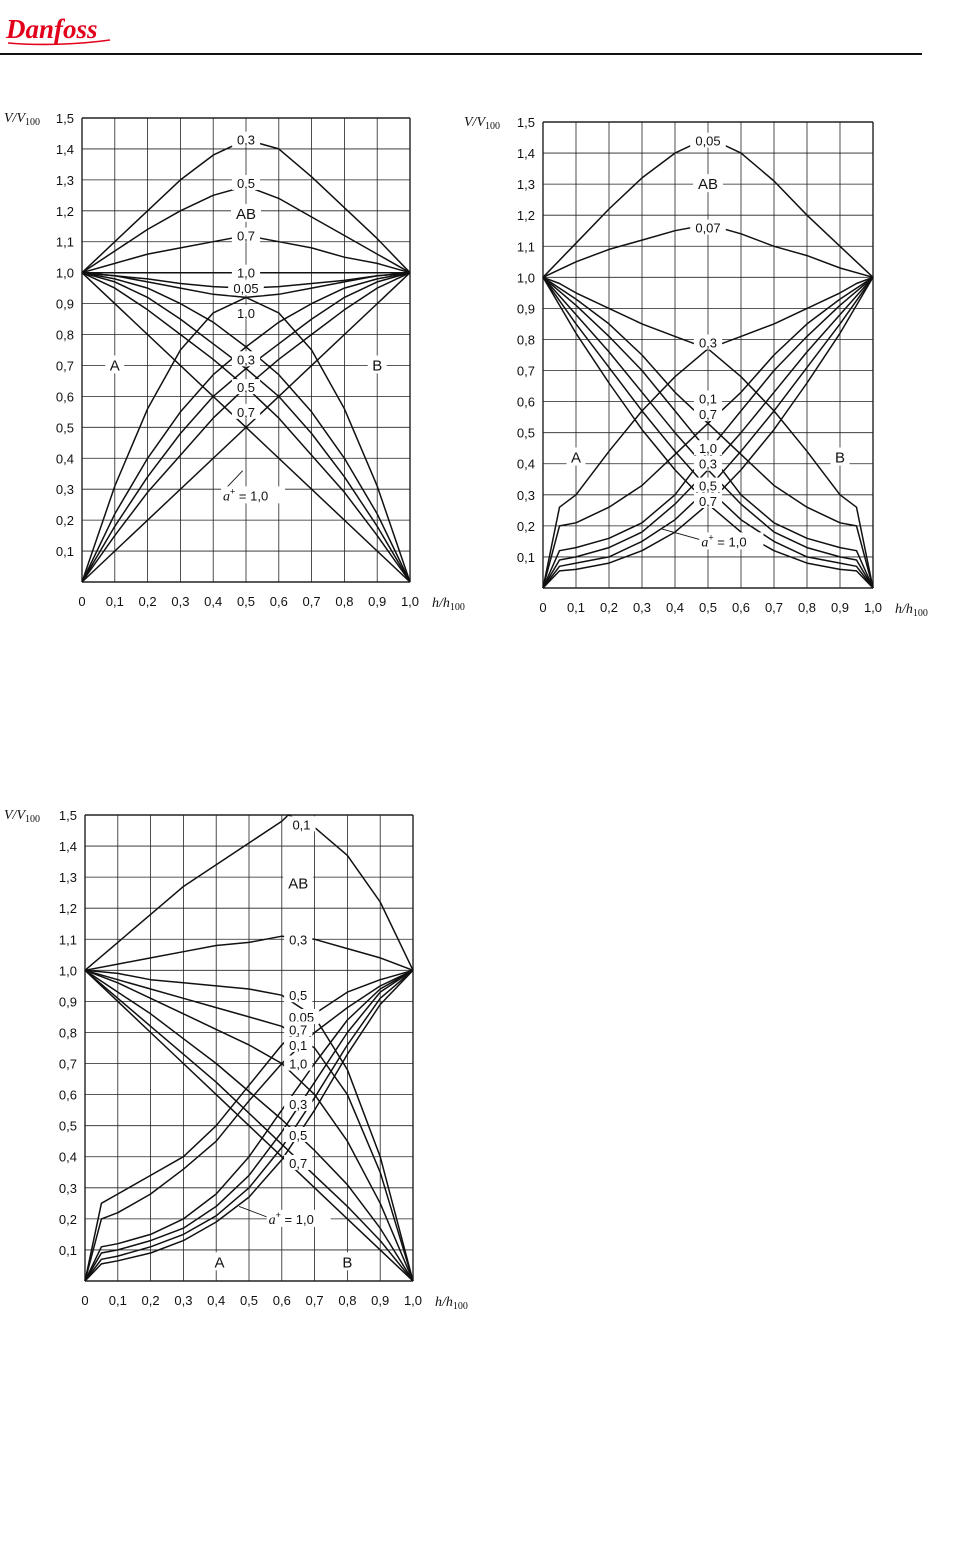 The width and height of the screenshot is (963, 1552). I want to click on x-tick-label: 0, so click(81, 601).